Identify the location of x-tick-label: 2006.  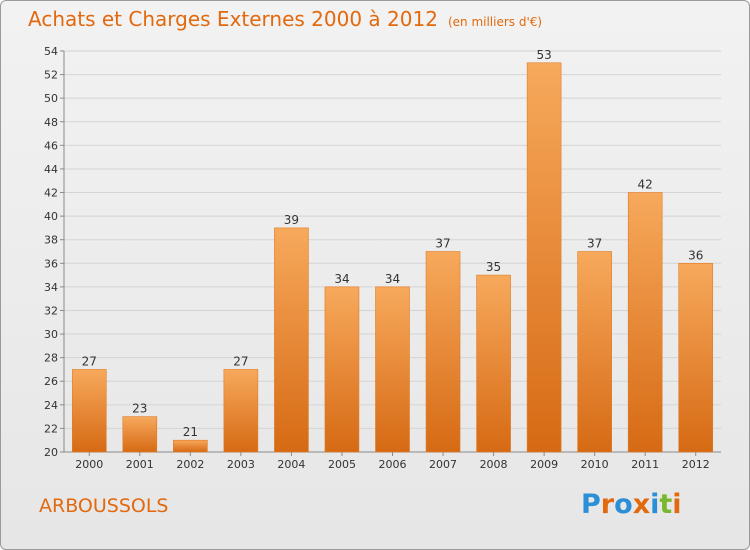
(393, 464).